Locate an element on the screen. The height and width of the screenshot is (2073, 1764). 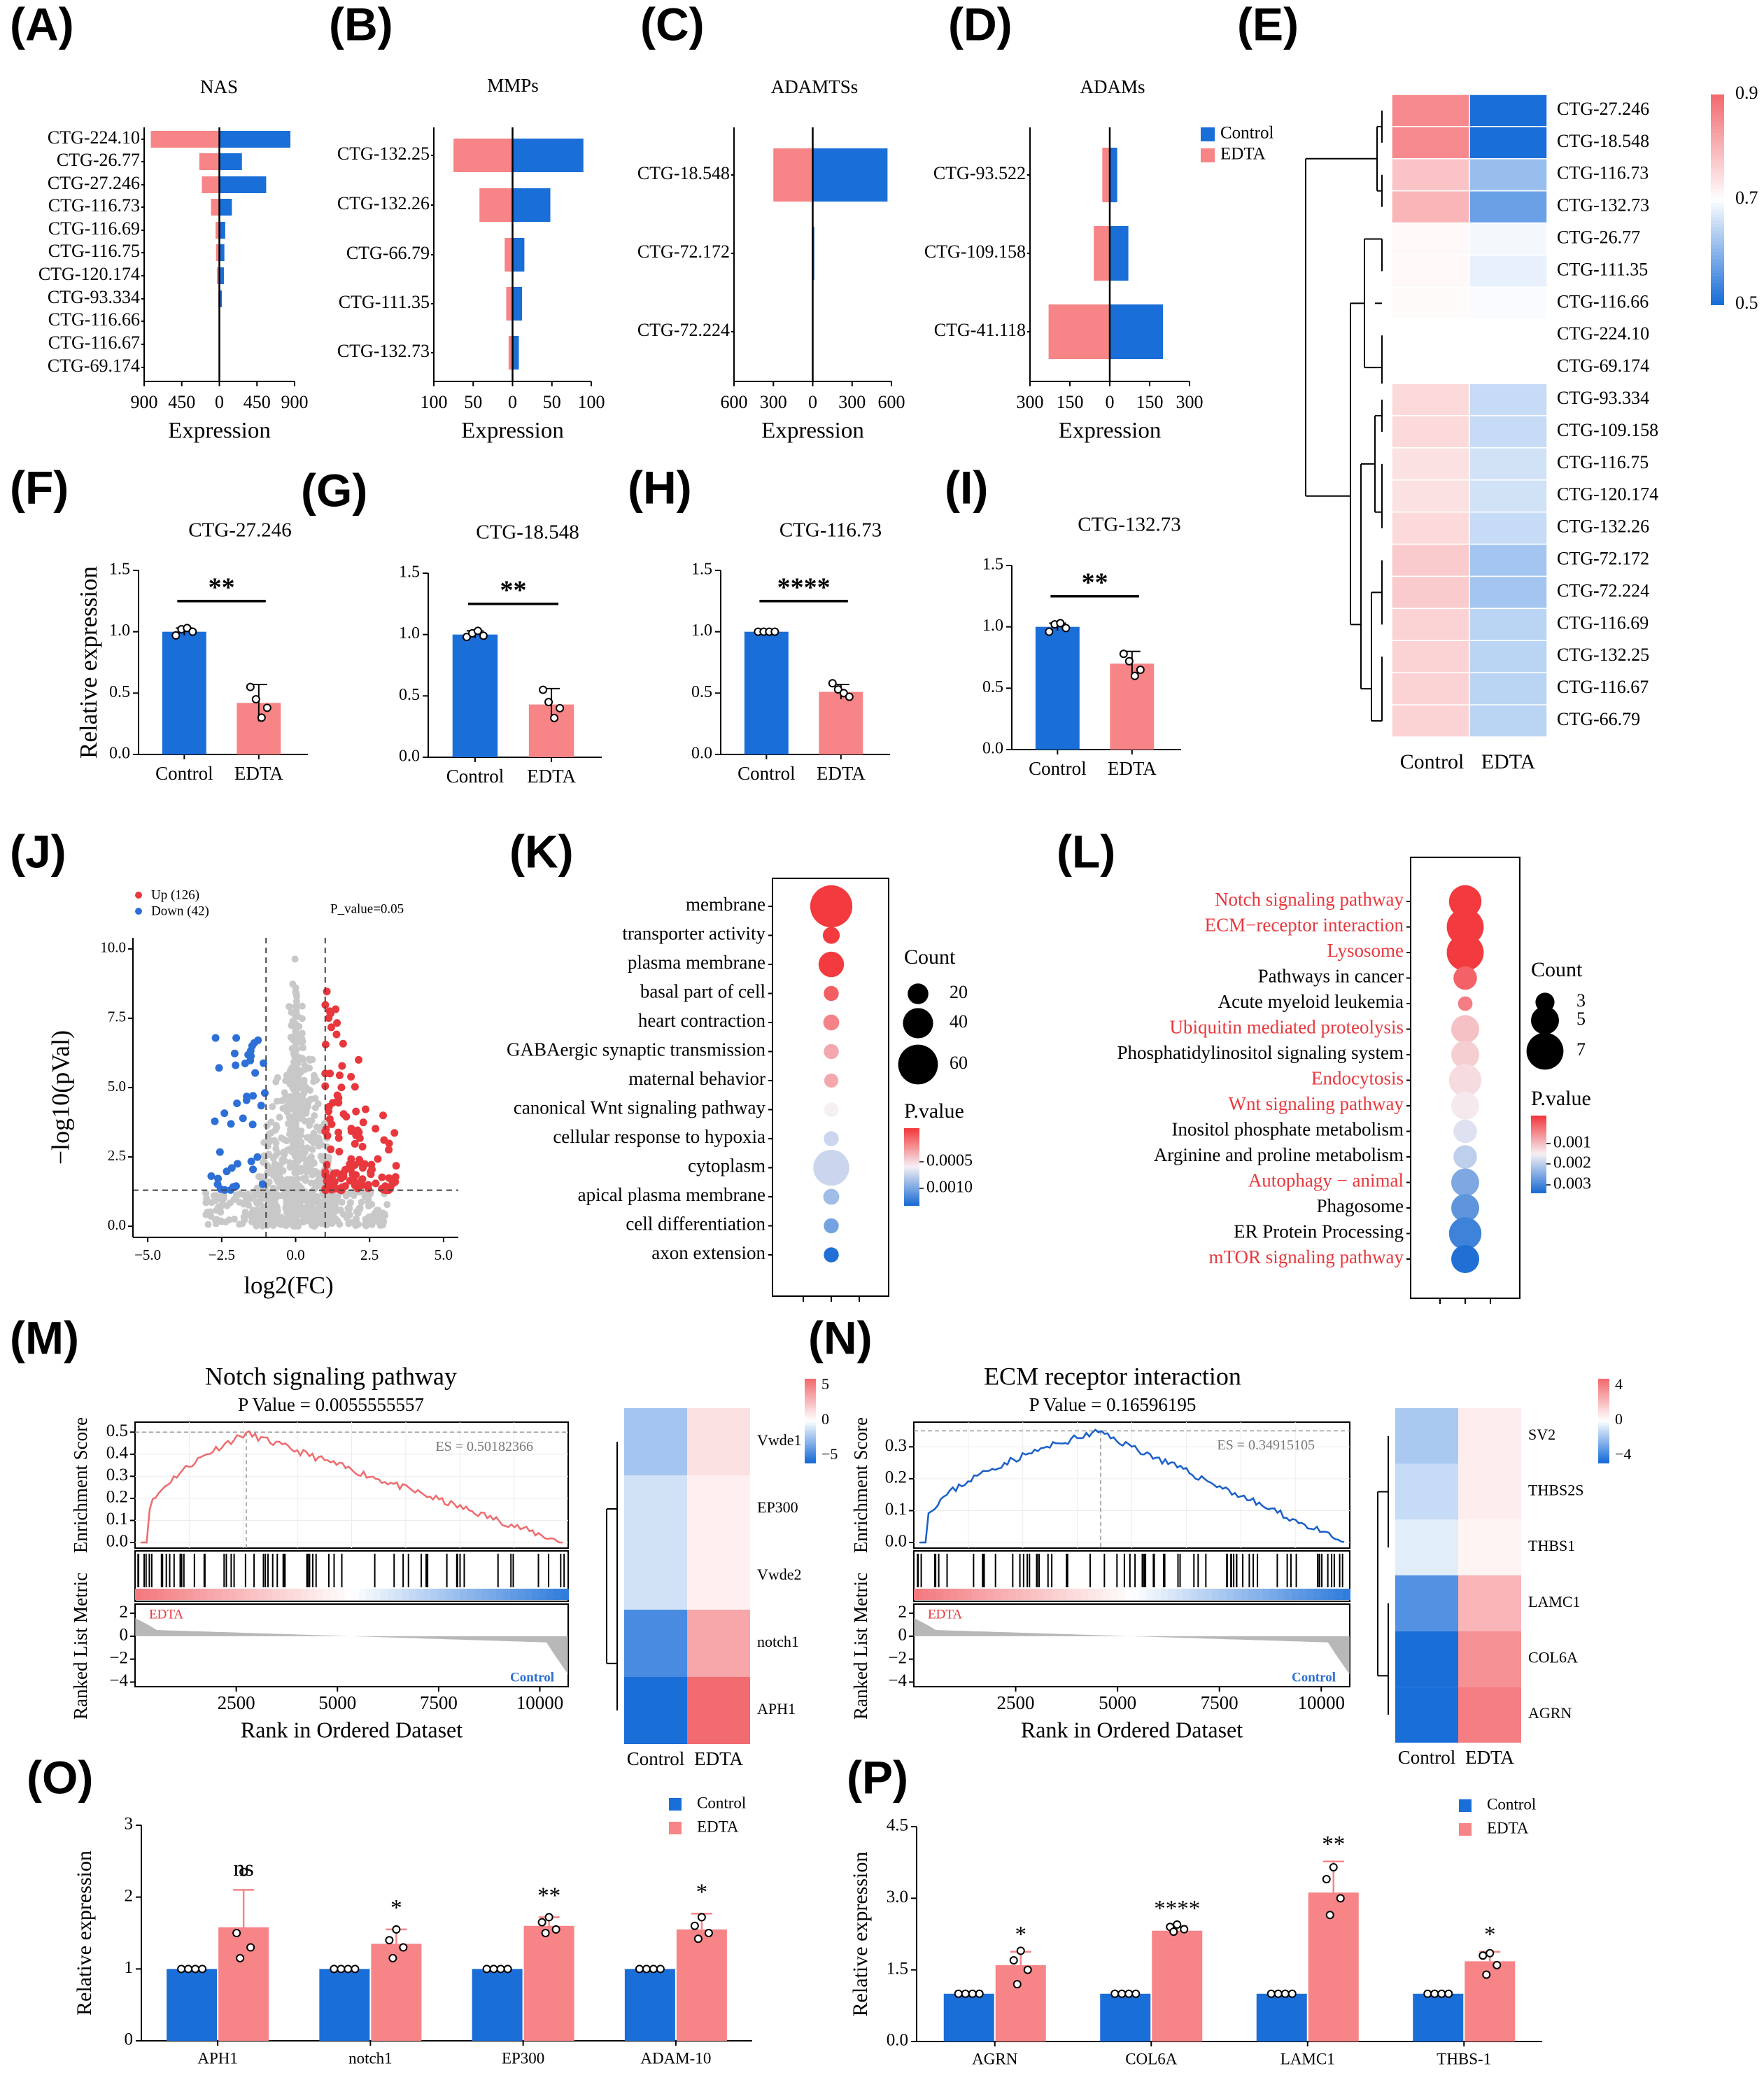
x-tick-label: AGRN is located at coordinates (995, 2058).